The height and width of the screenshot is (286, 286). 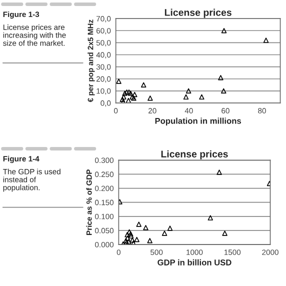 I want to click on x-axis-title: Population in millions, so click(x=198, y=122).